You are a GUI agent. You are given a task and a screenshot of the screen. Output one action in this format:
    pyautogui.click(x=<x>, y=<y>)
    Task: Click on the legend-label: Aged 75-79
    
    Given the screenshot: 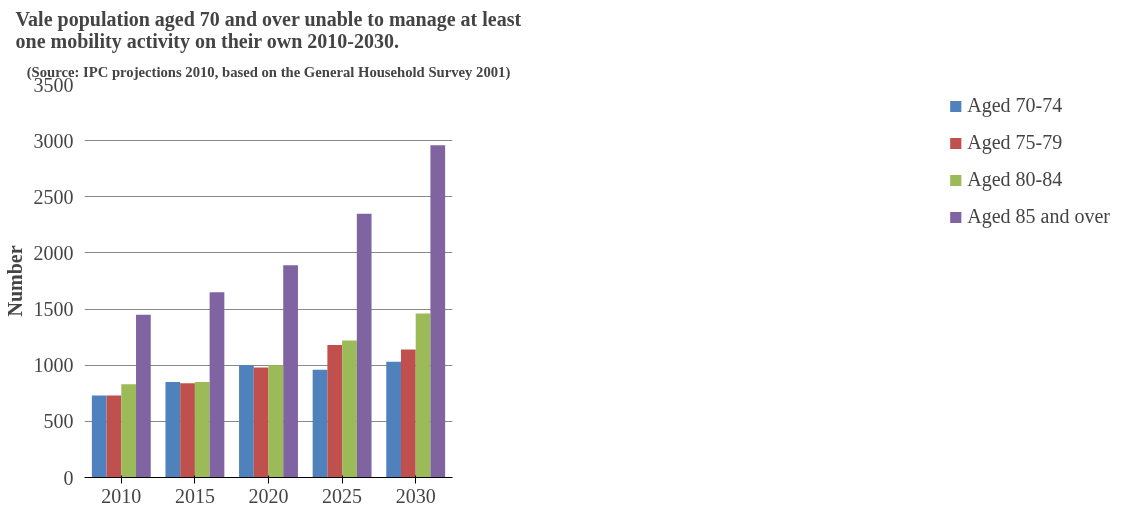 What is the action you would take?
    pyautogui.click(x=1015, y=142)
    